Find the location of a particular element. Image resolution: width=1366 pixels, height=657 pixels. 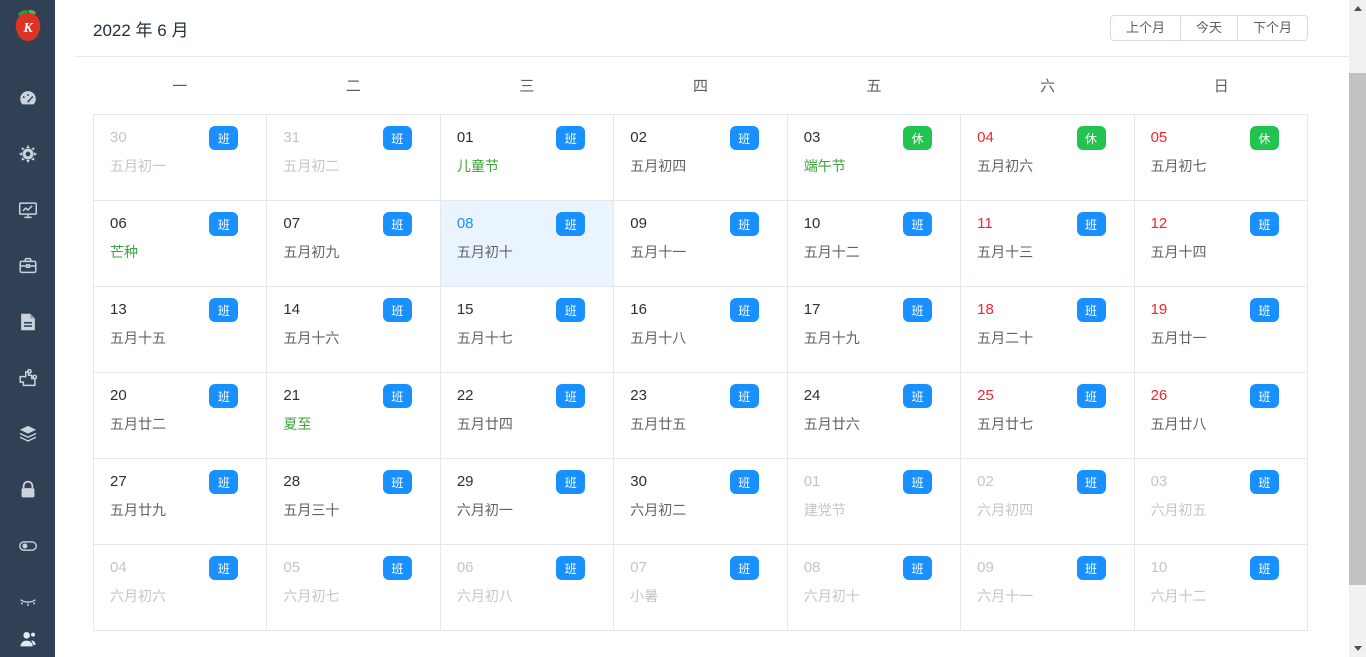

calendar-cell: 31 班五月初二 is located at coordinates (354, 158).